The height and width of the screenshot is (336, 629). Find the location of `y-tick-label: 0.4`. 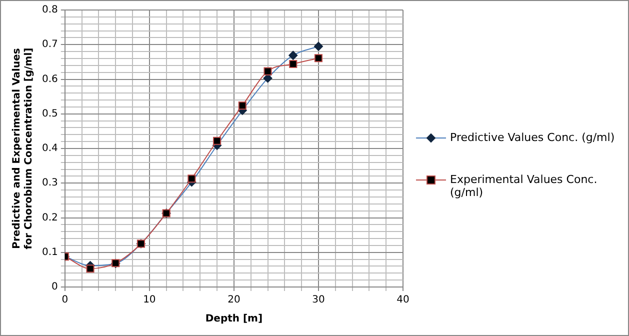

y-tick-label: 0.4 is located at coordinates (50, 148).